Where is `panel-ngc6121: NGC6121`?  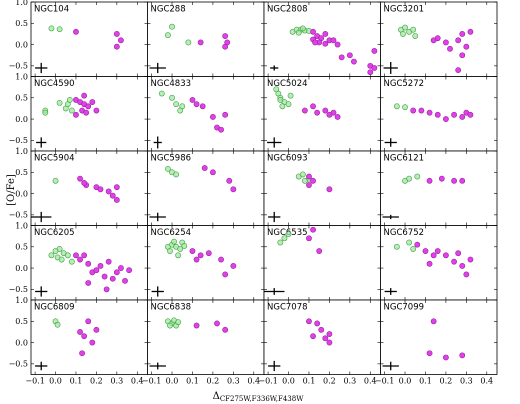 panel-ngc6121: NGC6121 is located at coordinates (439, 188).